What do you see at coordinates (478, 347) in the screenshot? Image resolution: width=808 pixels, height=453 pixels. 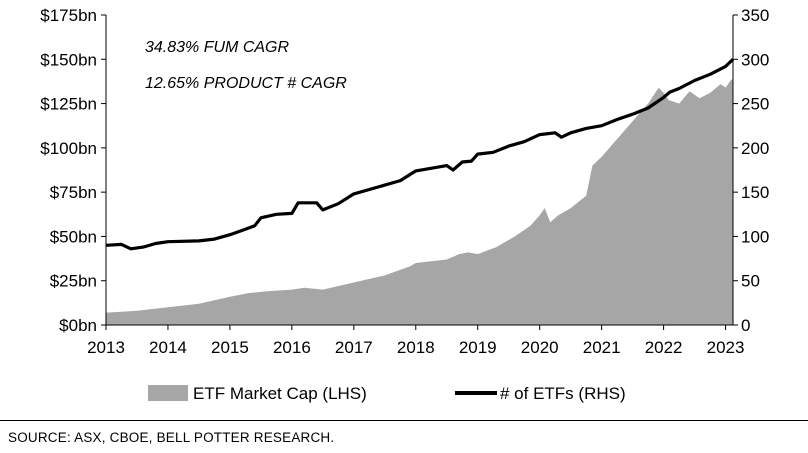 I see `x-tick-label: 2019` at bounding box center [478, 347].